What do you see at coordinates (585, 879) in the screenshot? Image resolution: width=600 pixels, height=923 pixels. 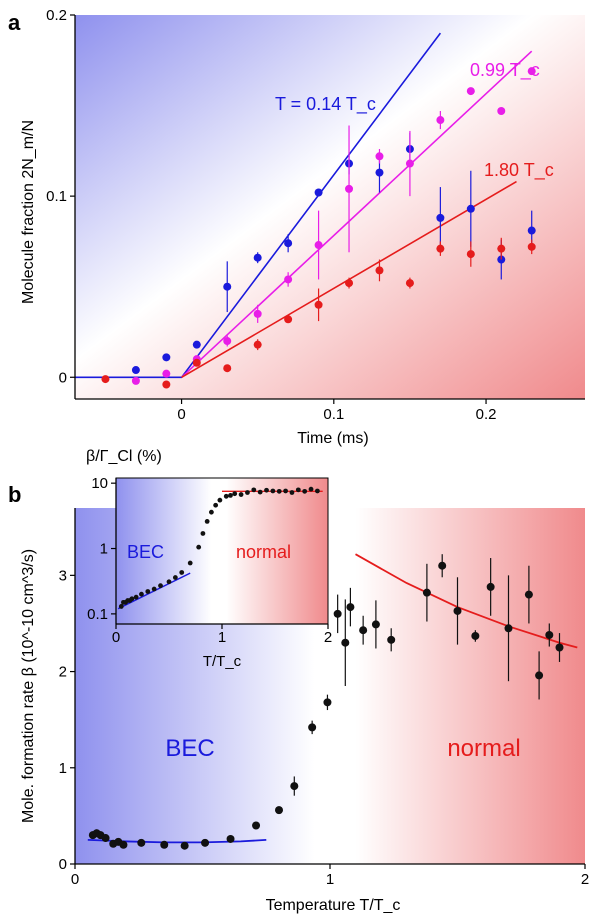 I see `panel-b-x-tick-label: 2` at bounding box center [585, 879].